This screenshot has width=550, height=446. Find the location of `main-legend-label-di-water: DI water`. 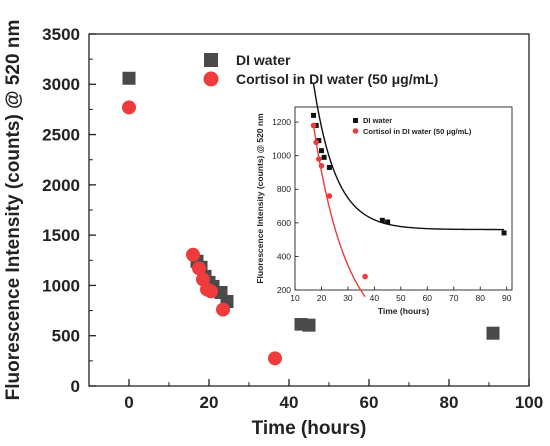

main-legend-label-di-water: DI water is located at coordinates (263, 60).